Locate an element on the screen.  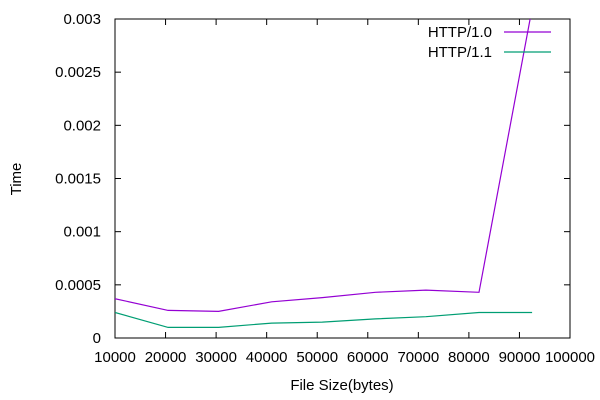
x-tick-label: 100000 is located at coordinates (570, 357).